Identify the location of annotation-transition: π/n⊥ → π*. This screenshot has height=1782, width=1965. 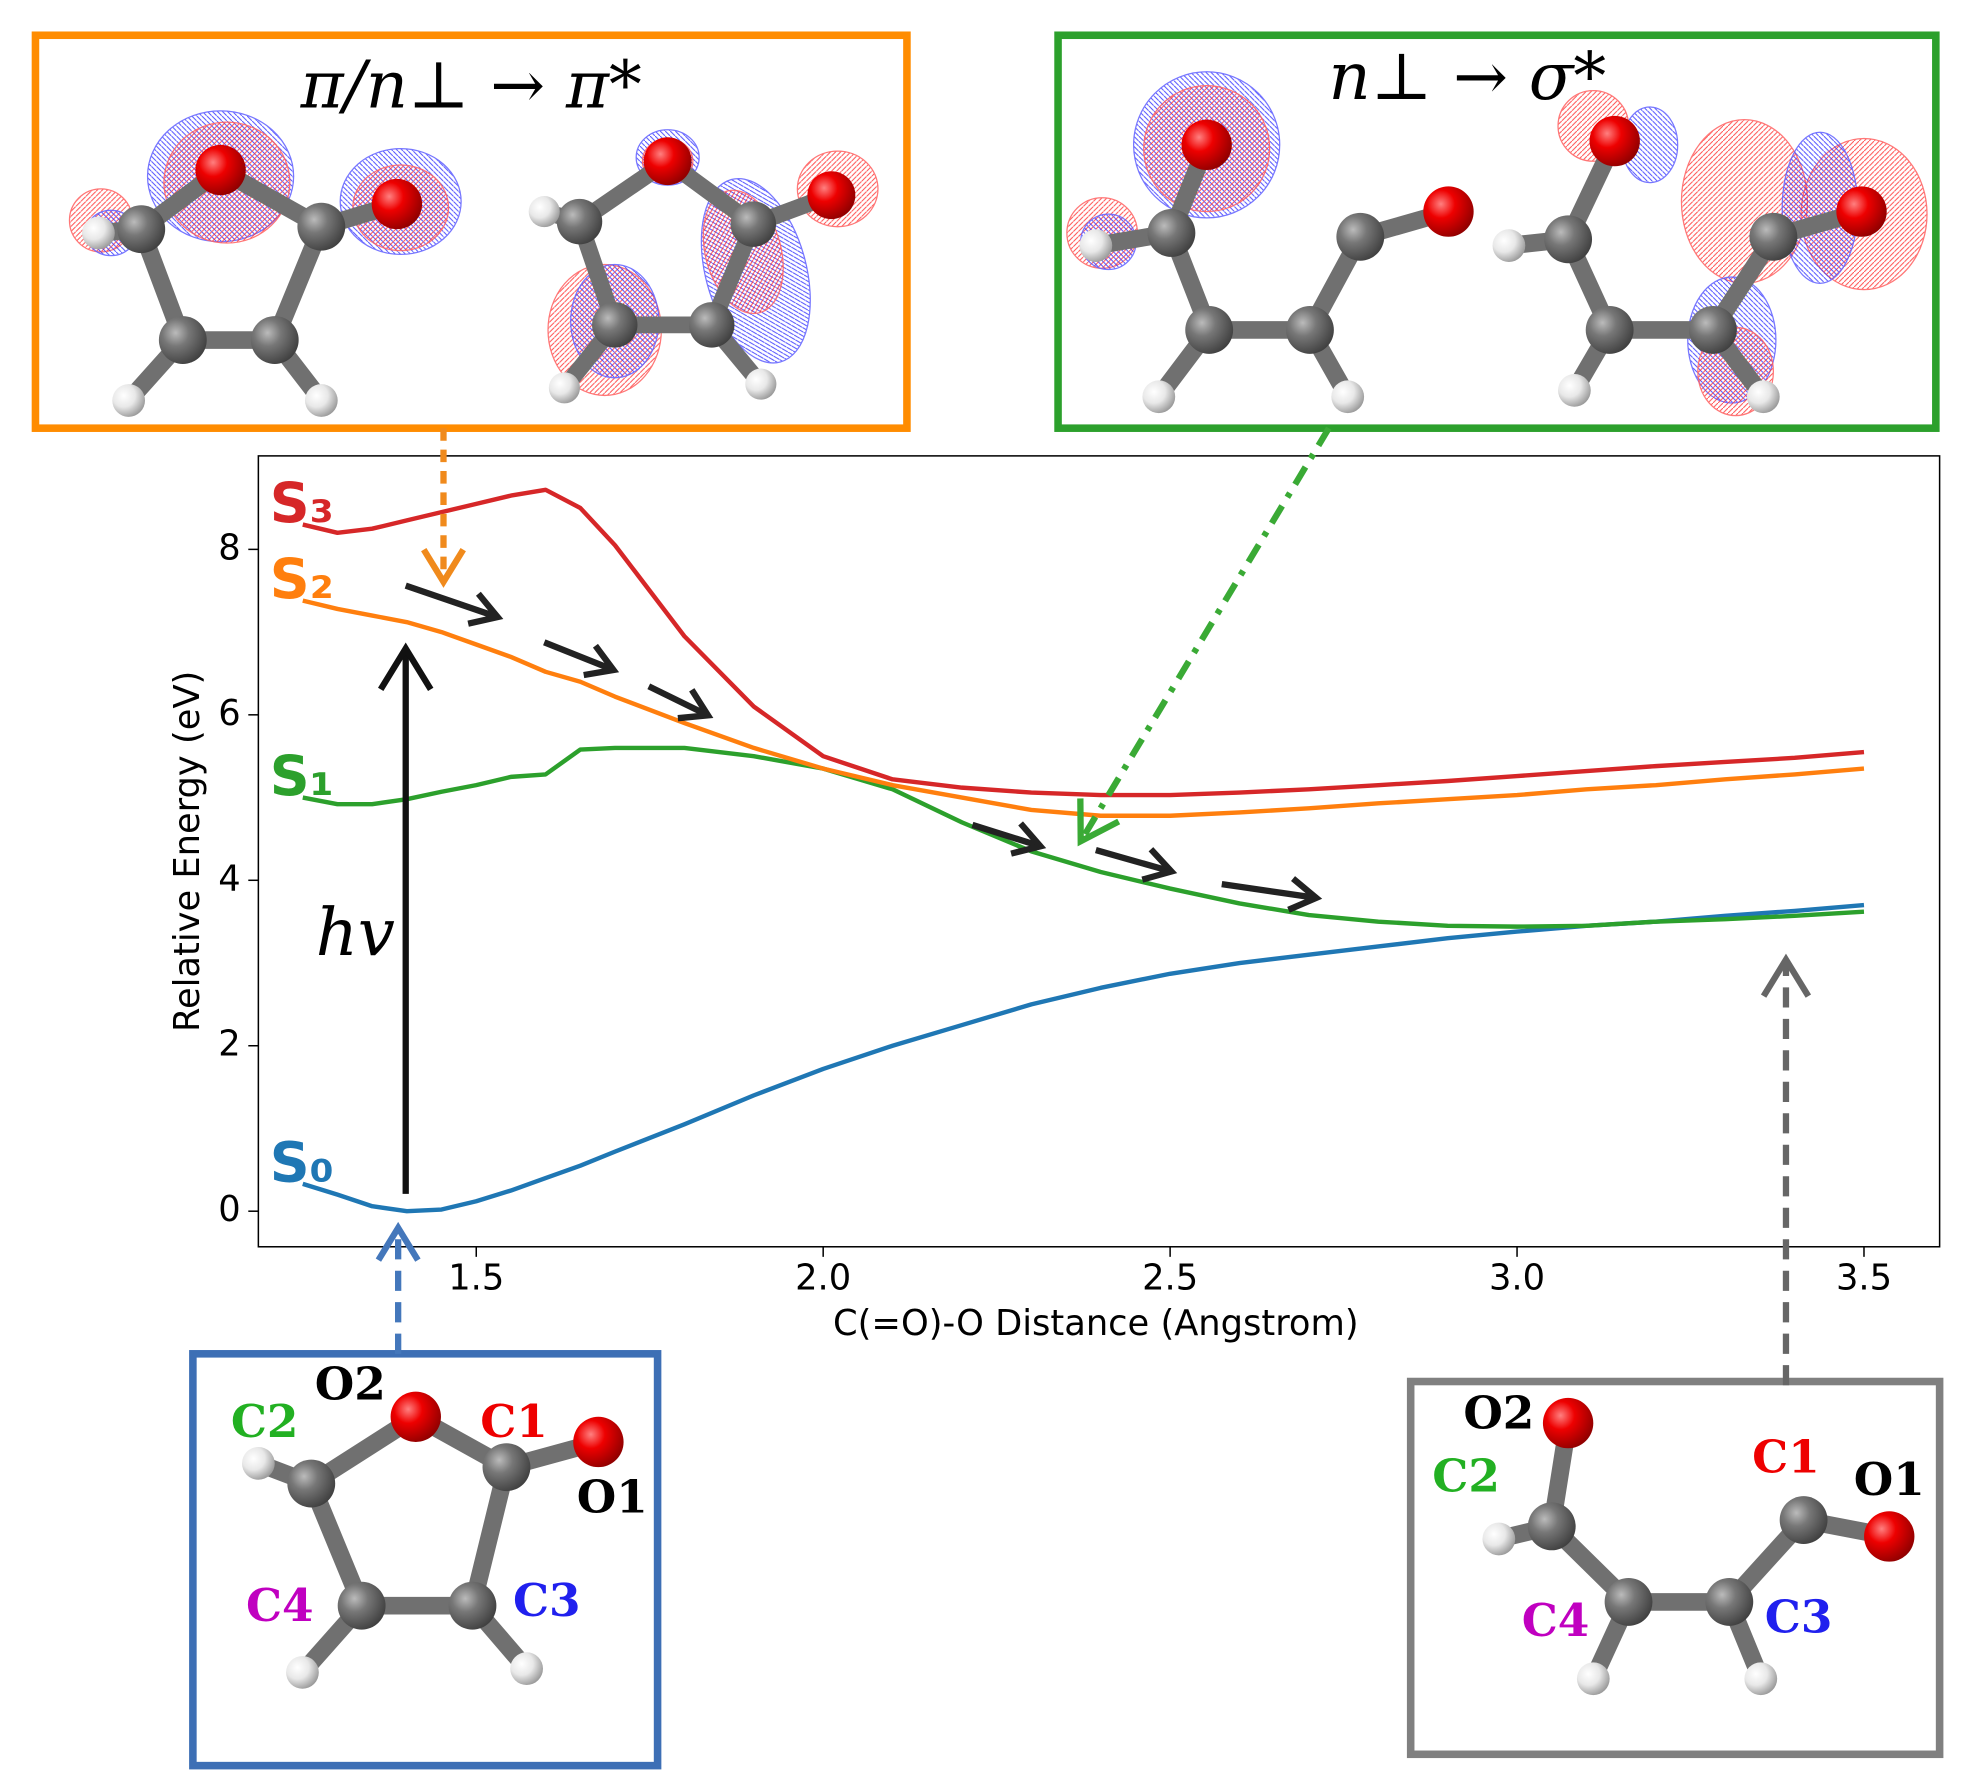
(471, 86).